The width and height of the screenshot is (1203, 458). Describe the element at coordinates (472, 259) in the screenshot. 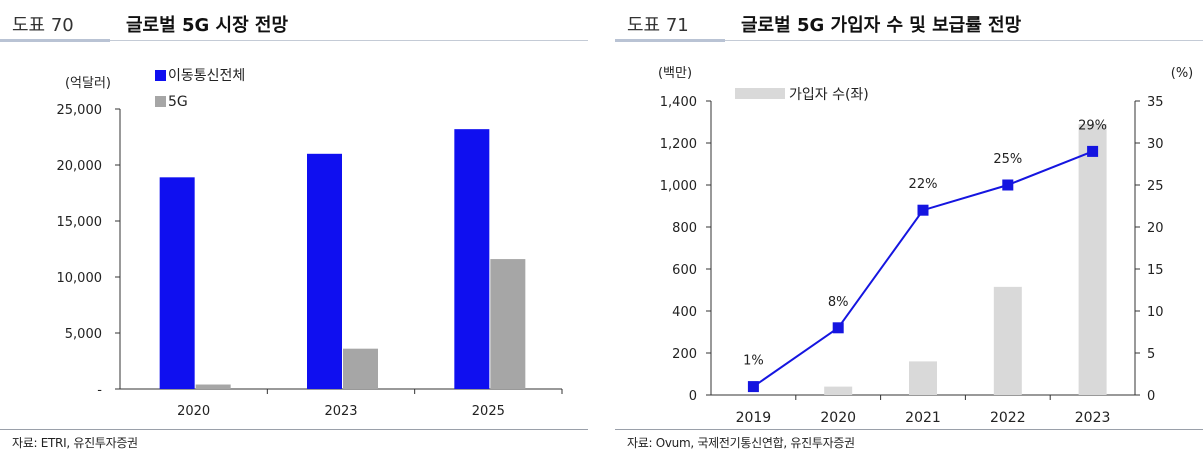

I see `bar-mobile-total-2025` at that location.